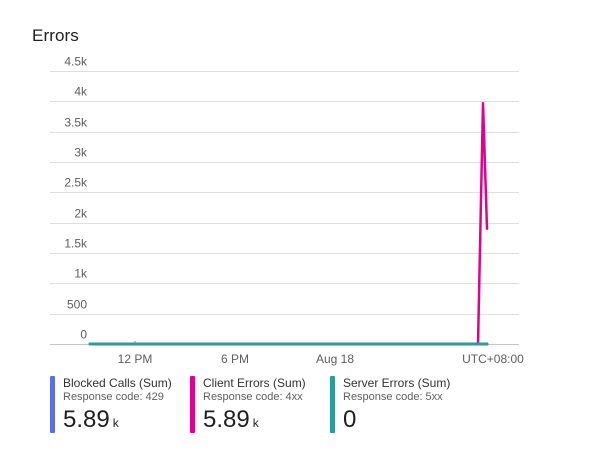  Describe the element at coordinates (493, 359) in the screenshot. I see `x-tick-label: UTC+08:00` at that location.